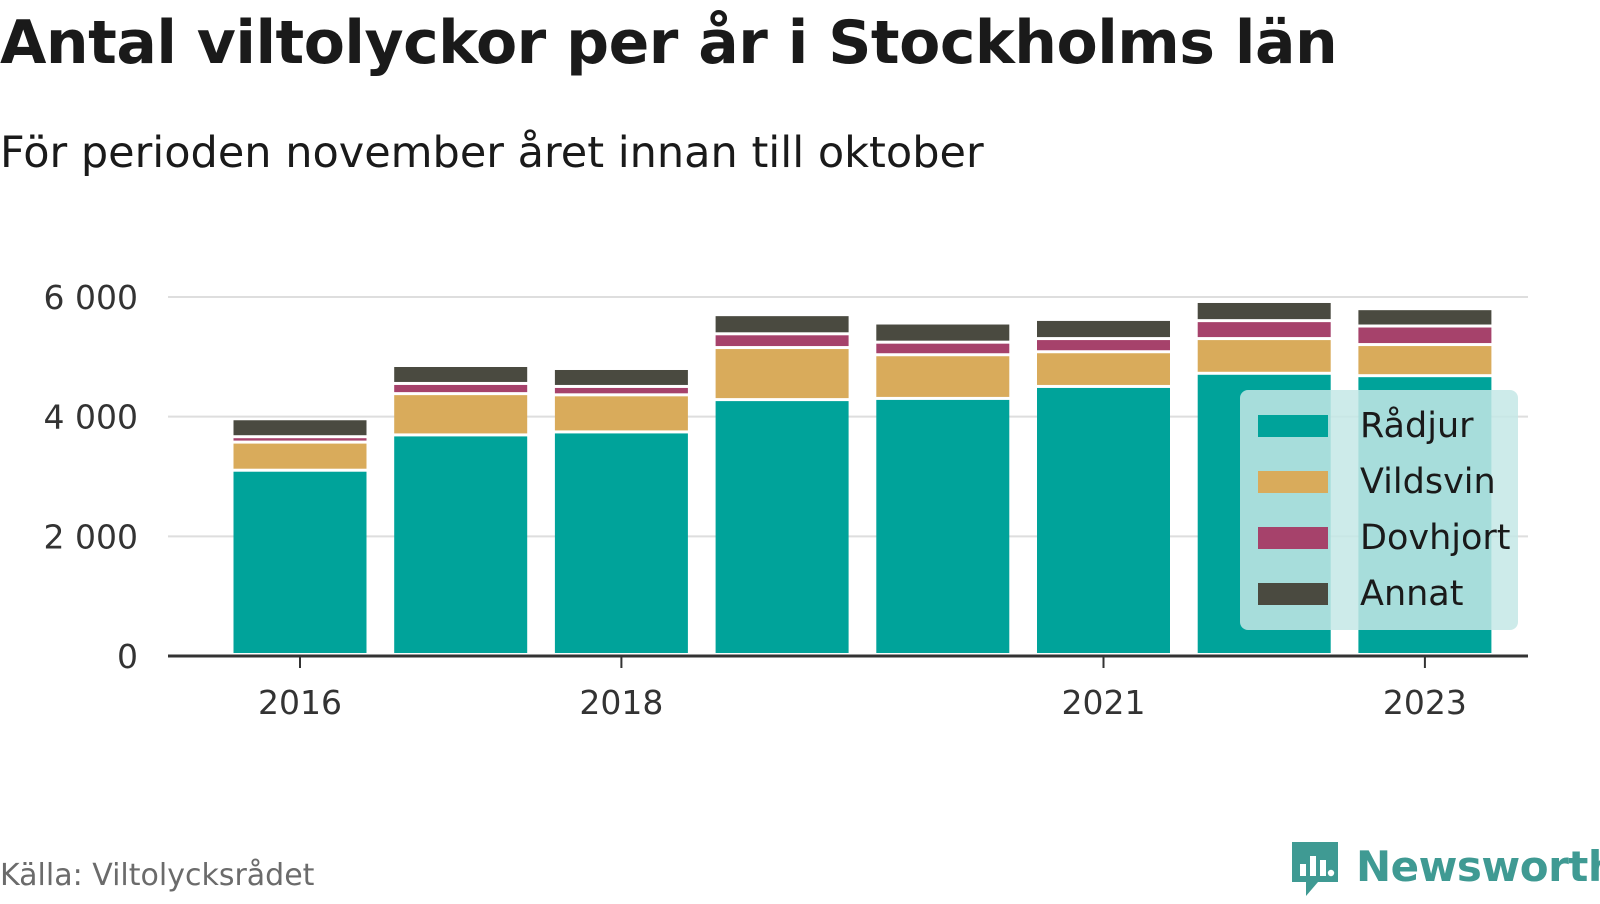  I want to click on brand-logo: Newsworthy, so click(1444, 871).